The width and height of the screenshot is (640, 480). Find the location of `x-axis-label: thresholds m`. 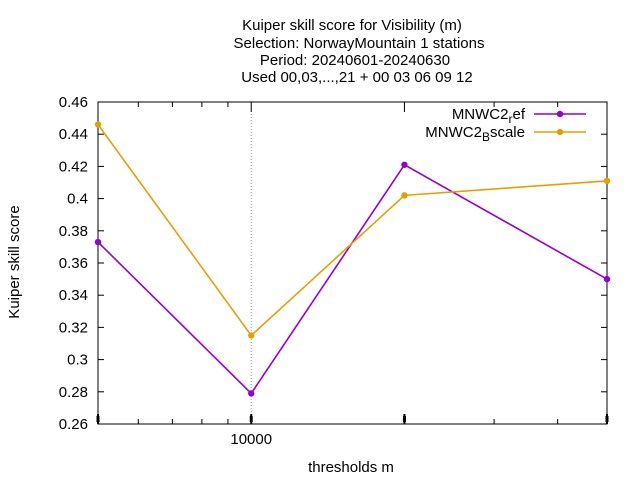

x-axis-label: thresholds m is located at coordinates (351, 467).